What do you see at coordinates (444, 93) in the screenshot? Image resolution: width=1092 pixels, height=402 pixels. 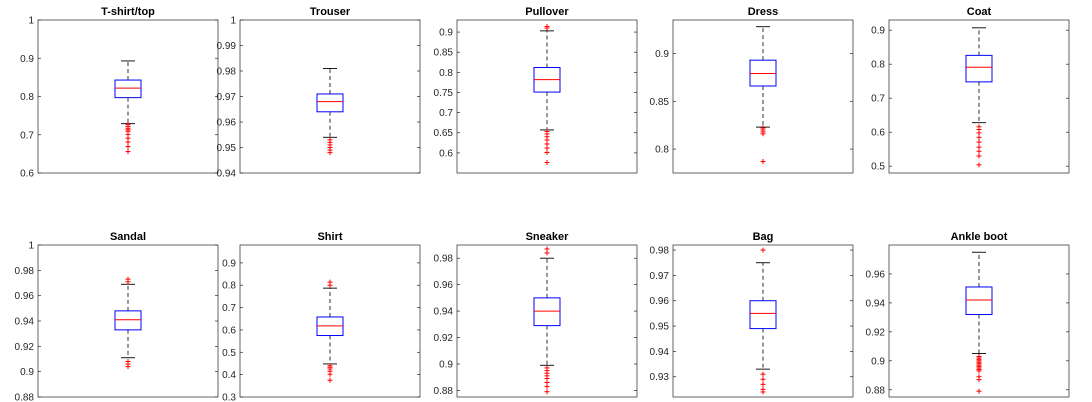 I see `y-tick-label: 0.75` at bounding box center [444, 93].